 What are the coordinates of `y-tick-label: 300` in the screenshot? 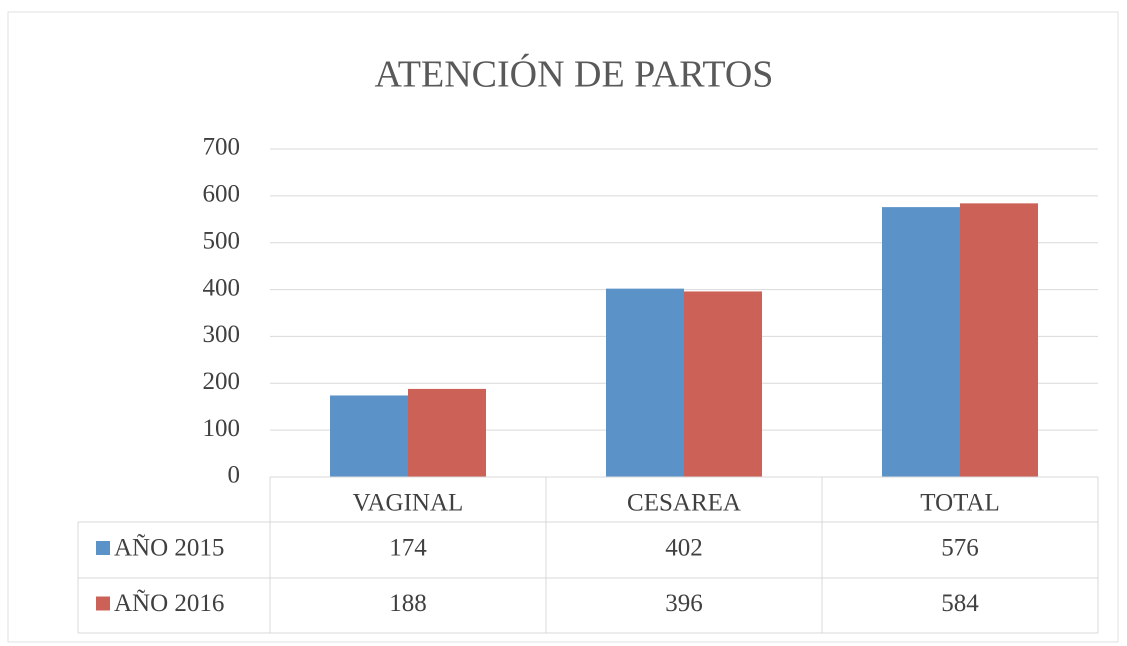 It's located at (222, 334).